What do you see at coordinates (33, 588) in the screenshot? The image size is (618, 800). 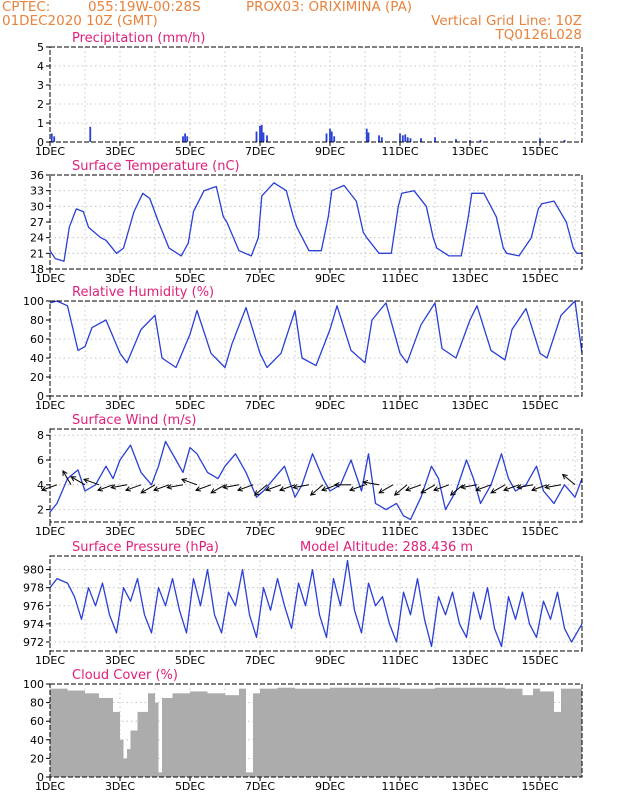 I see `y-tick-label: 978` at bounding box center [33, 588].